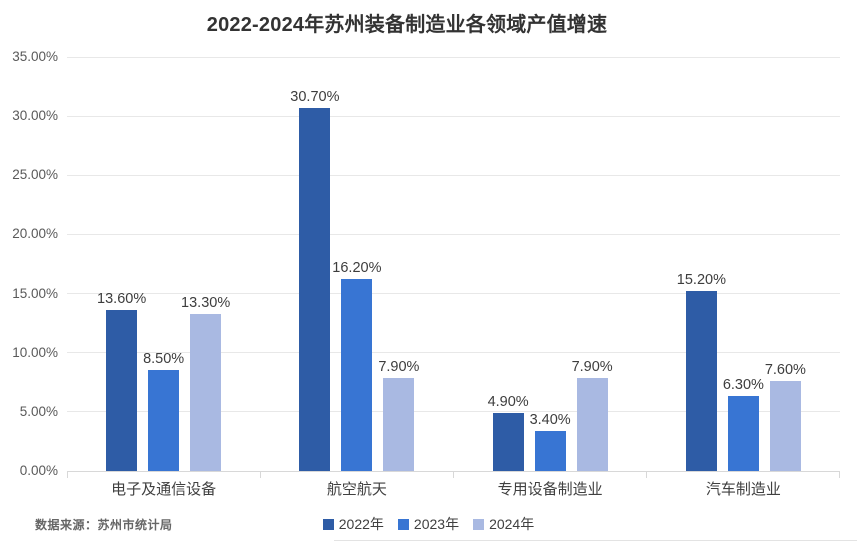 The width and height of the screenshot is (857, 543). Describe the element at coordinates (35, 293) in the screenshot. I see `y-axis-tick-label: 15.00%` at that location.